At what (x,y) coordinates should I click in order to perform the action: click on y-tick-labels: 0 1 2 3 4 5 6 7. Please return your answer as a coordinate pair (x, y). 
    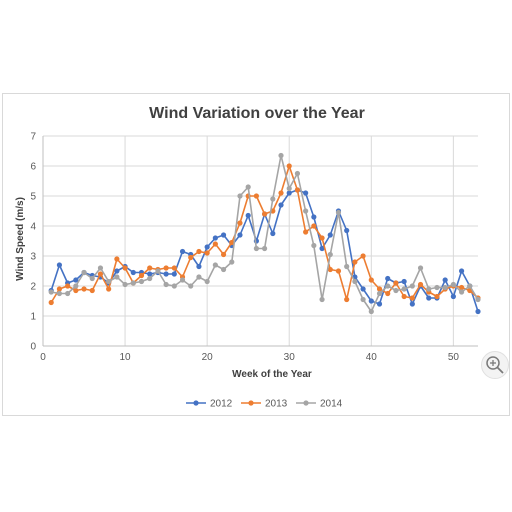
    Looking at the image, I should click on (33, 242).